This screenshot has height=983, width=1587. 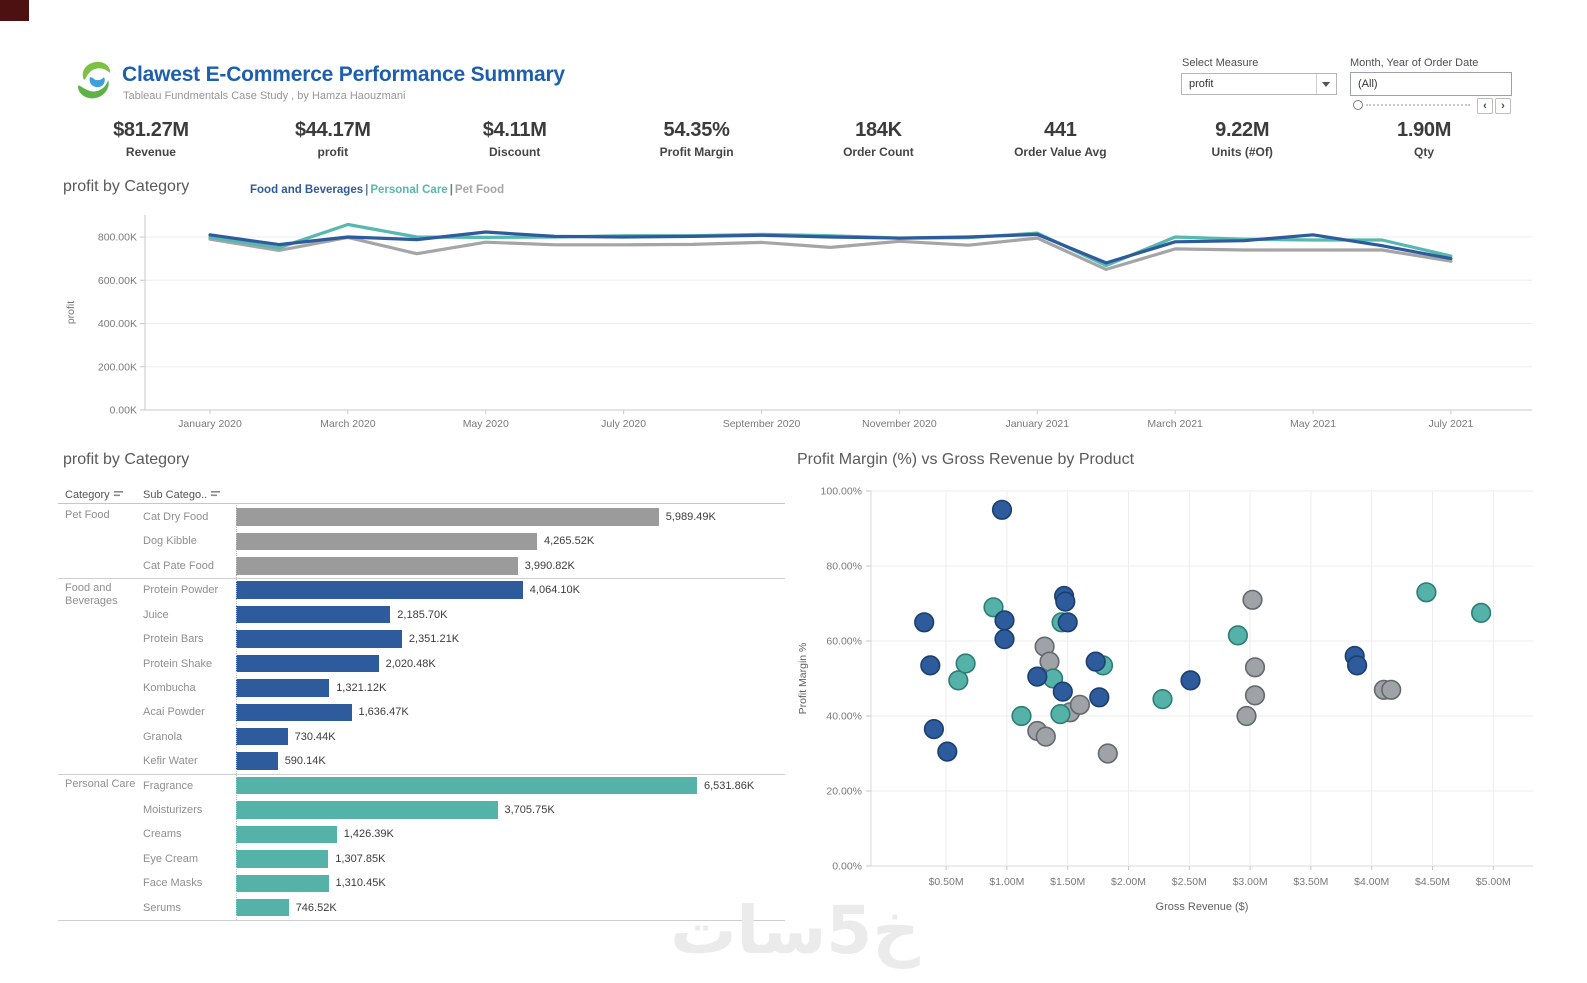 What do you see at coordinates (1220, 63) in the screenshot?
I see `select-measure-label: Select Measure` at bounding box center [1220, 63].